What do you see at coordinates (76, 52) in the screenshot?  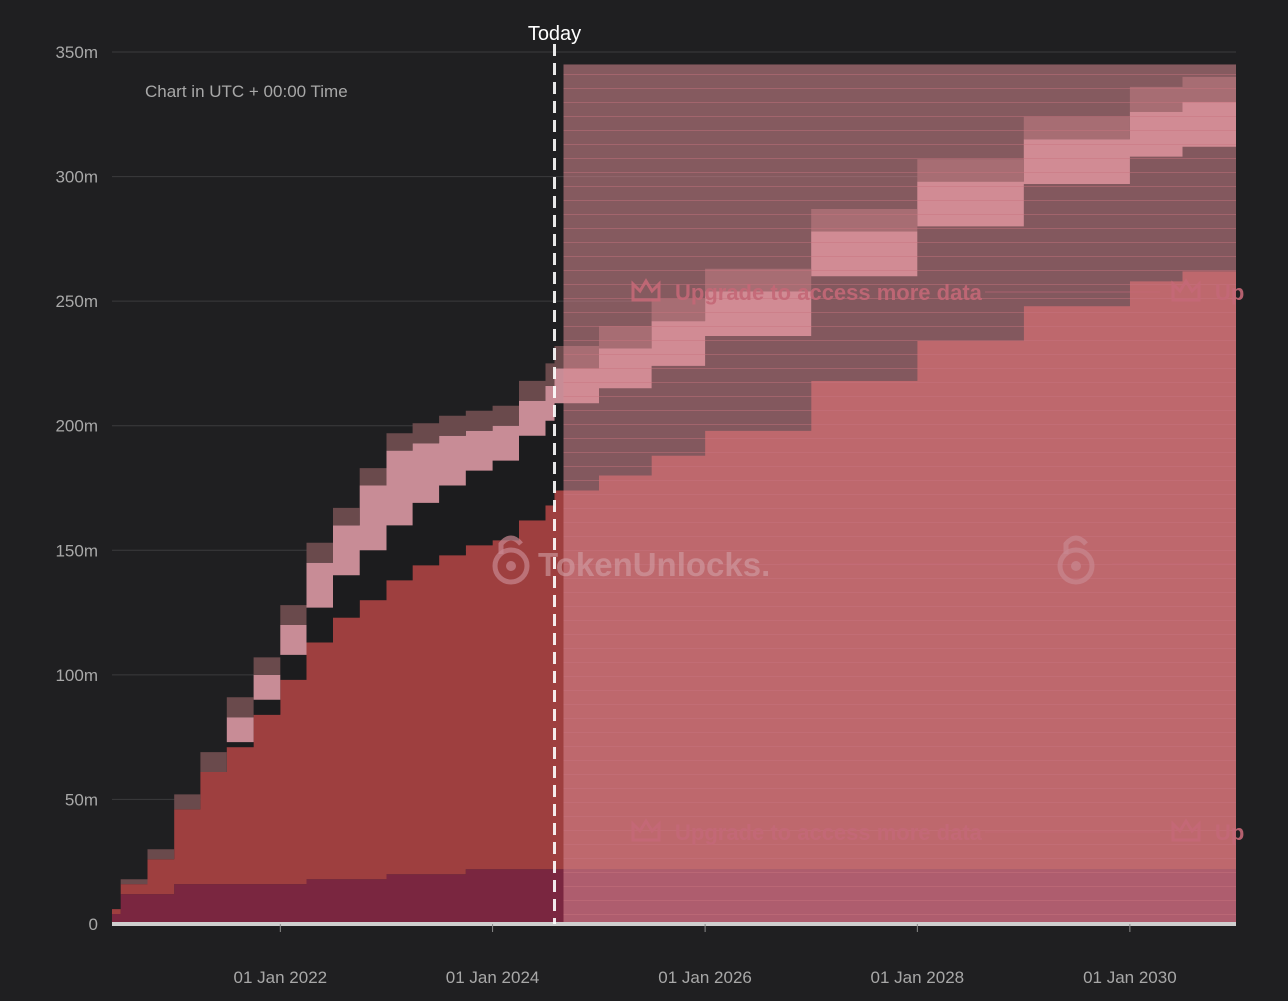 I see `y-tick-label: 350m` at bounding box center [76, 52].